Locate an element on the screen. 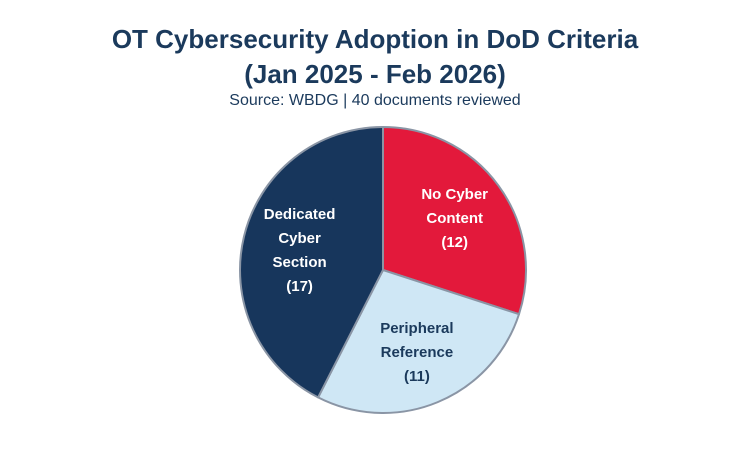 This screenshot has width=750, height=450. pie-slice-label-1: Peripheral Reference (11) is located at coordinates (416, 352).